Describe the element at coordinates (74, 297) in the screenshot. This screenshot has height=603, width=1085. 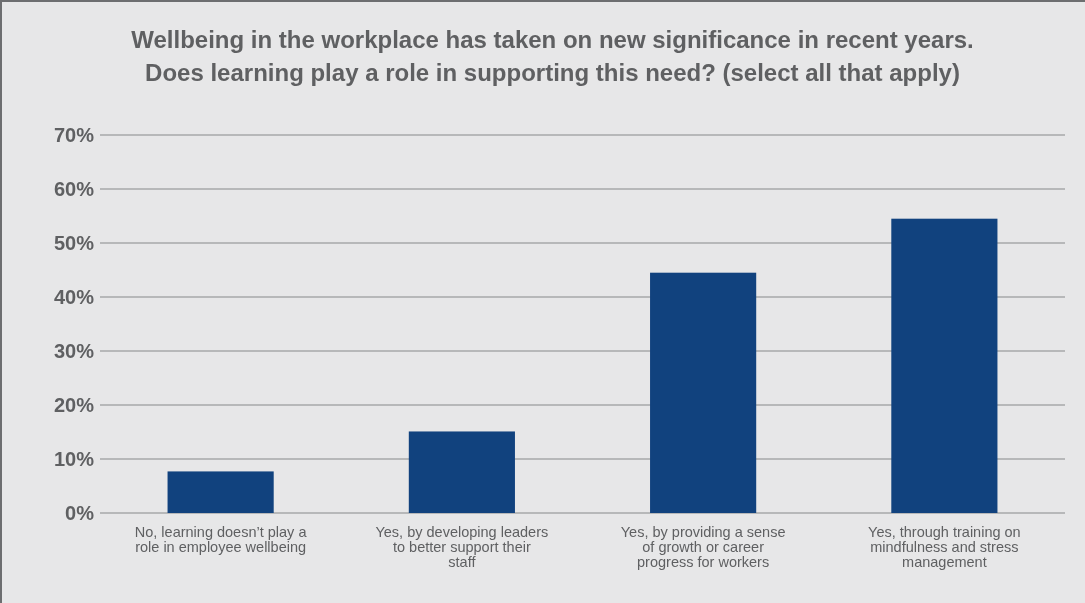
I see `y-tick-label: 40%` at that location.